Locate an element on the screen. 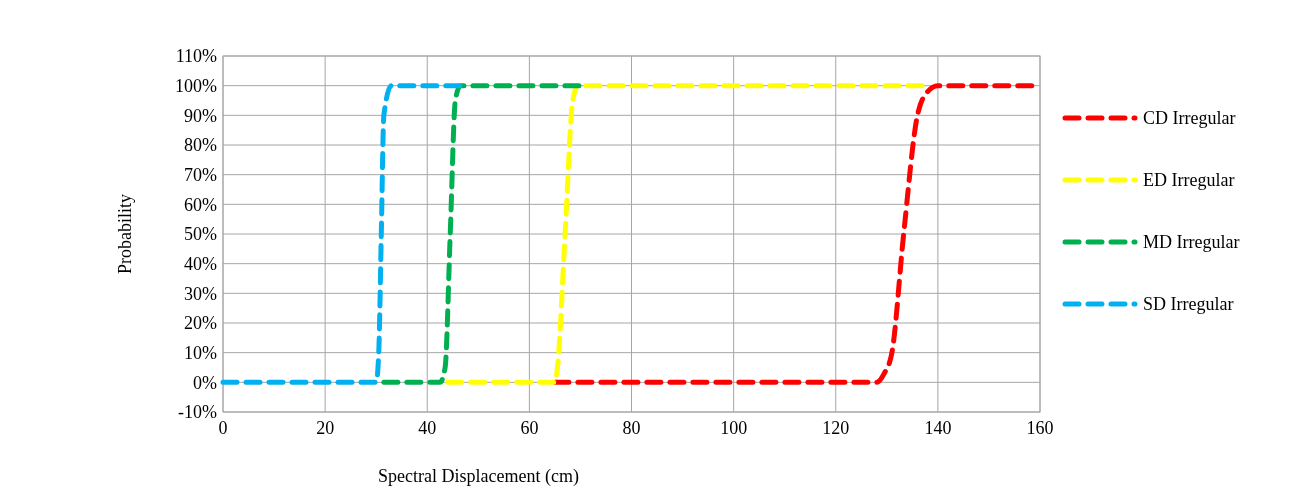  y-tick-label: 0% is located at coordinates (205, 382).